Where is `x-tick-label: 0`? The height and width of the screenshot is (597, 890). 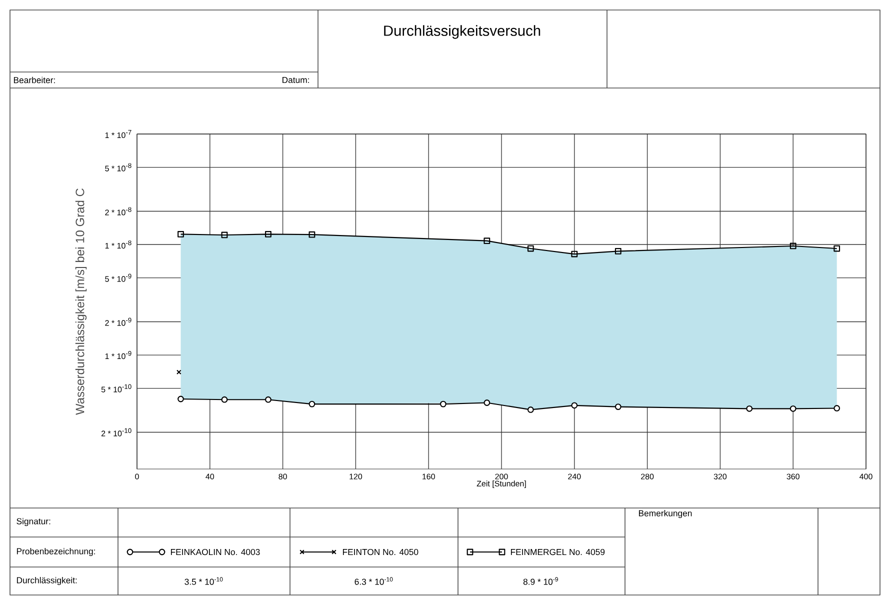
x-tick-label: 0 is located at coordinates (137, 477).